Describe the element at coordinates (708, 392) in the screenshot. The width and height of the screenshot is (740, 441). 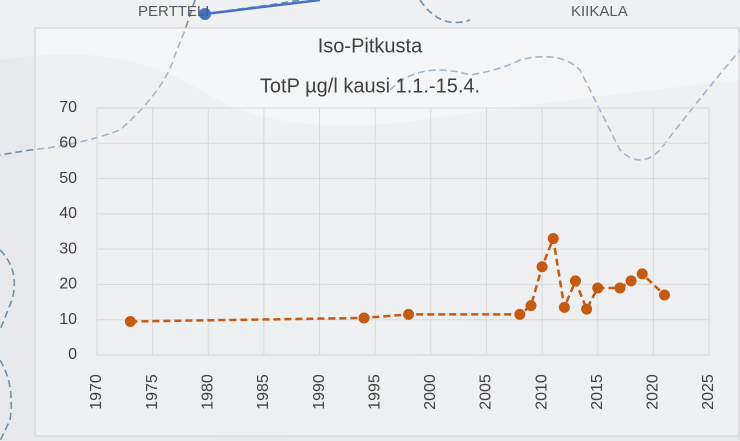
I see `x-tick-label: 2025` at that location.